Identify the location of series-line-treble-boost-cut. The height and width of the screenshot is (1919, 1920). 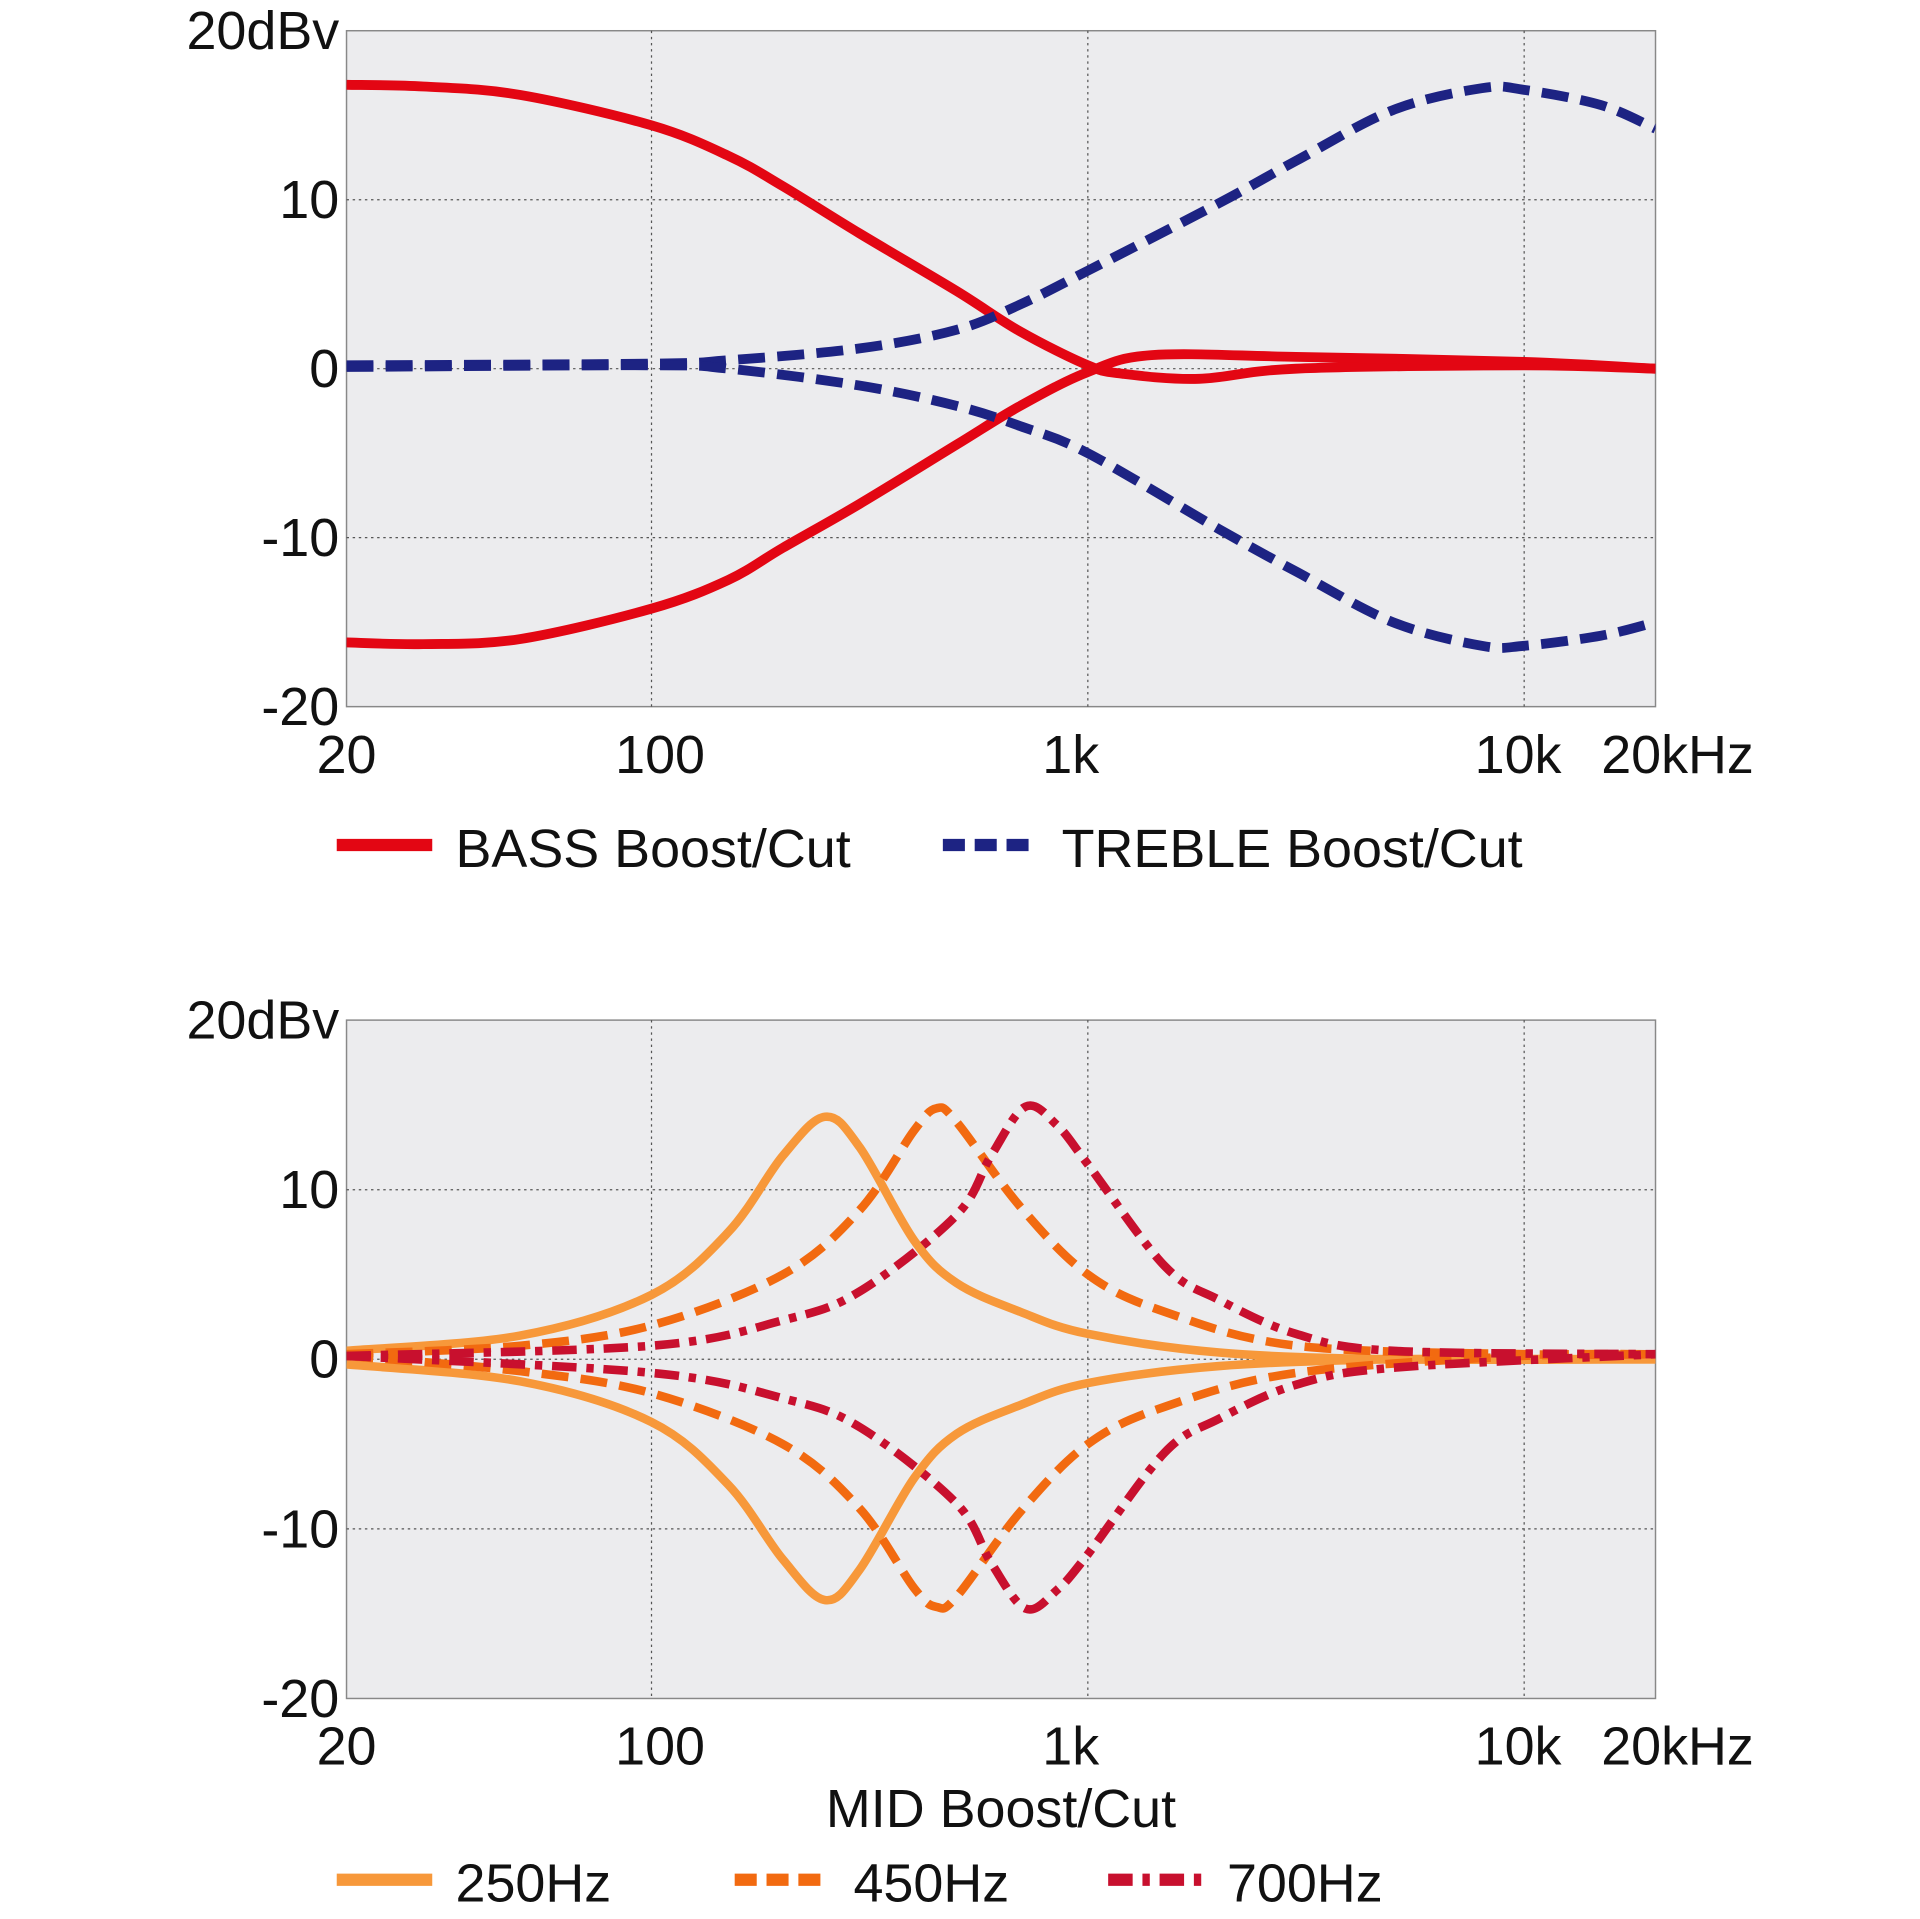
(1001, 506).